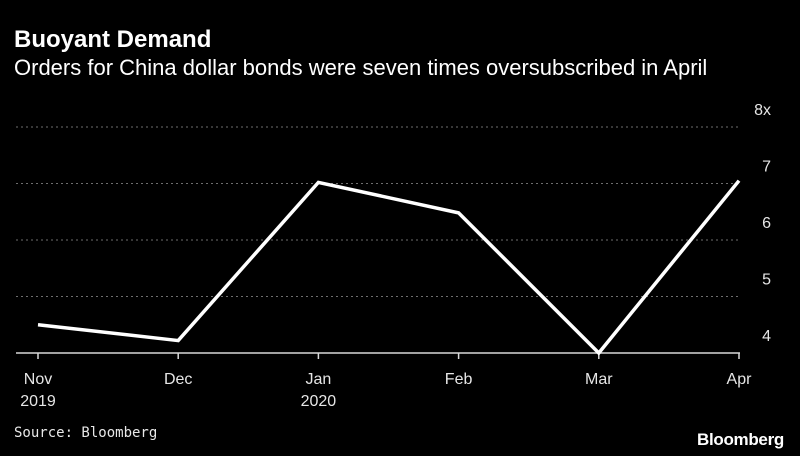 Image resolution: width=800 pixels, height=456 pixels. What do you see at coordinates (766, 223) in the screenshot?
I see `y-tick-label: 6` at bounding box center [766, 223].